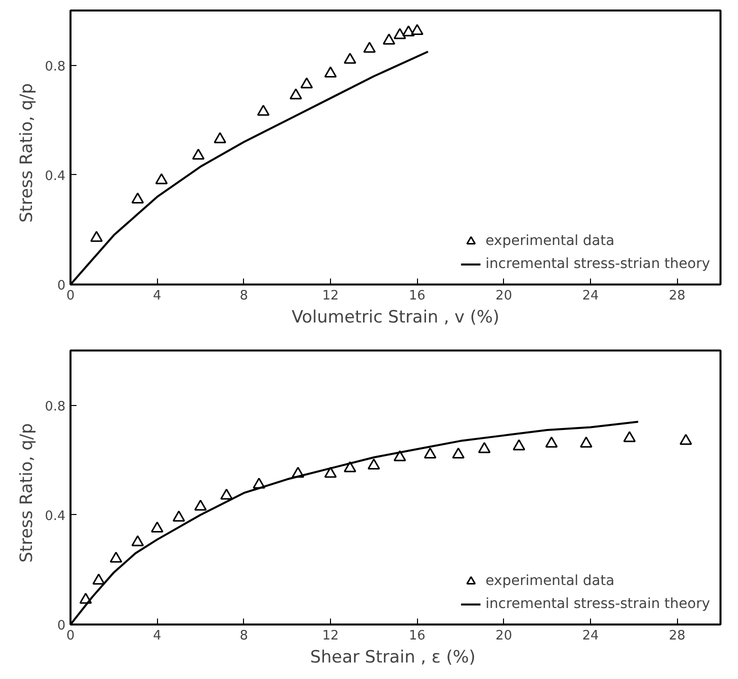 This screenshot has width=738, height=679. I want to click on legend-label: incremental stress-strian theory, so click(598, 264).